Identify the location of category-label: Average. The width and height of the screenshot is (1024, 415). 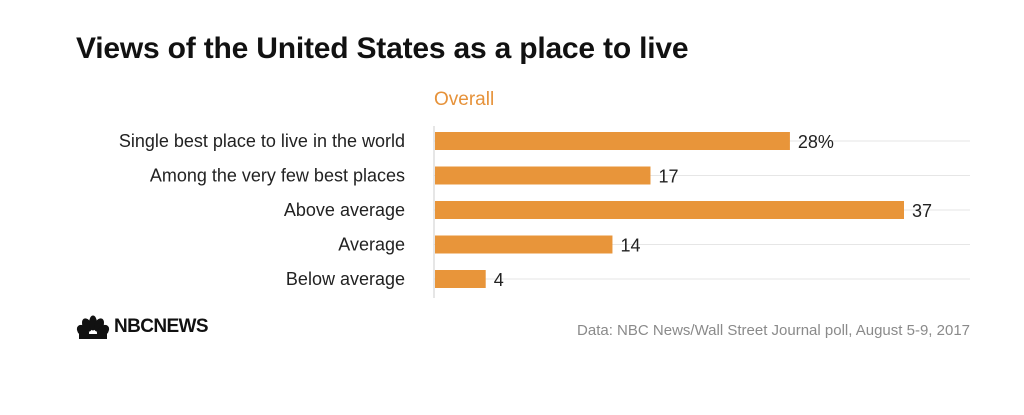
(371, 245).